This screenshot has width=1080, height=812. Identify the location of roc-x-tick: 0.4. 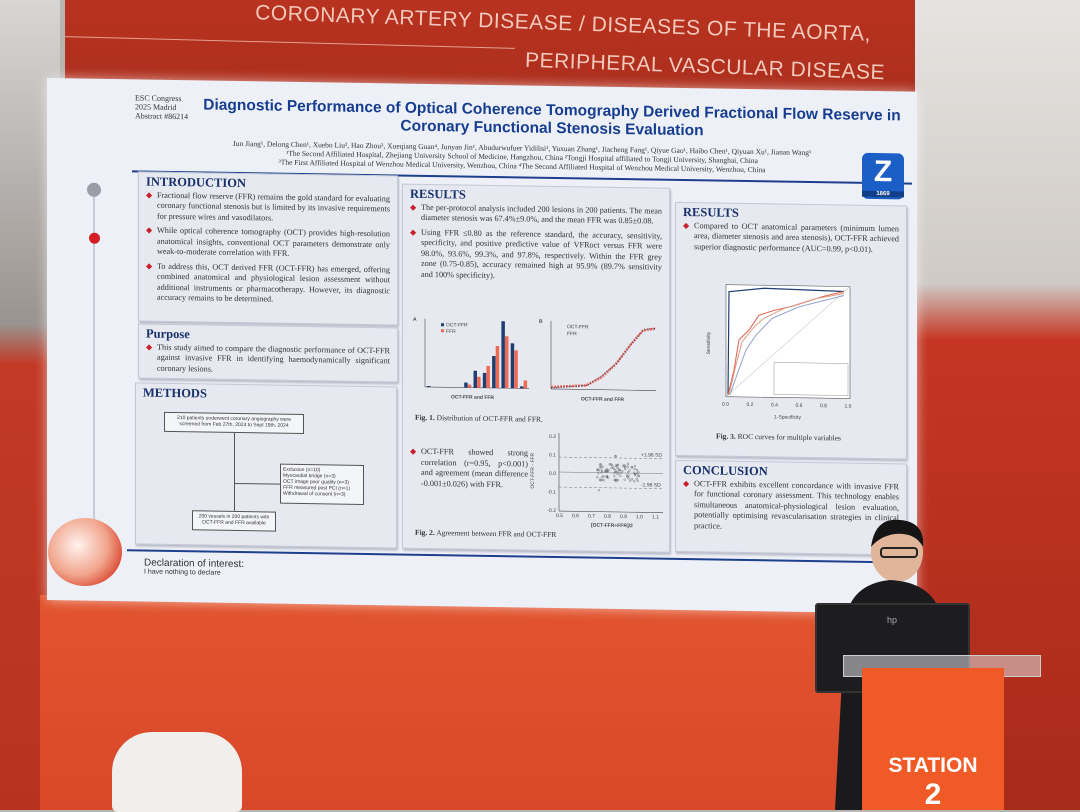
(774, 405).